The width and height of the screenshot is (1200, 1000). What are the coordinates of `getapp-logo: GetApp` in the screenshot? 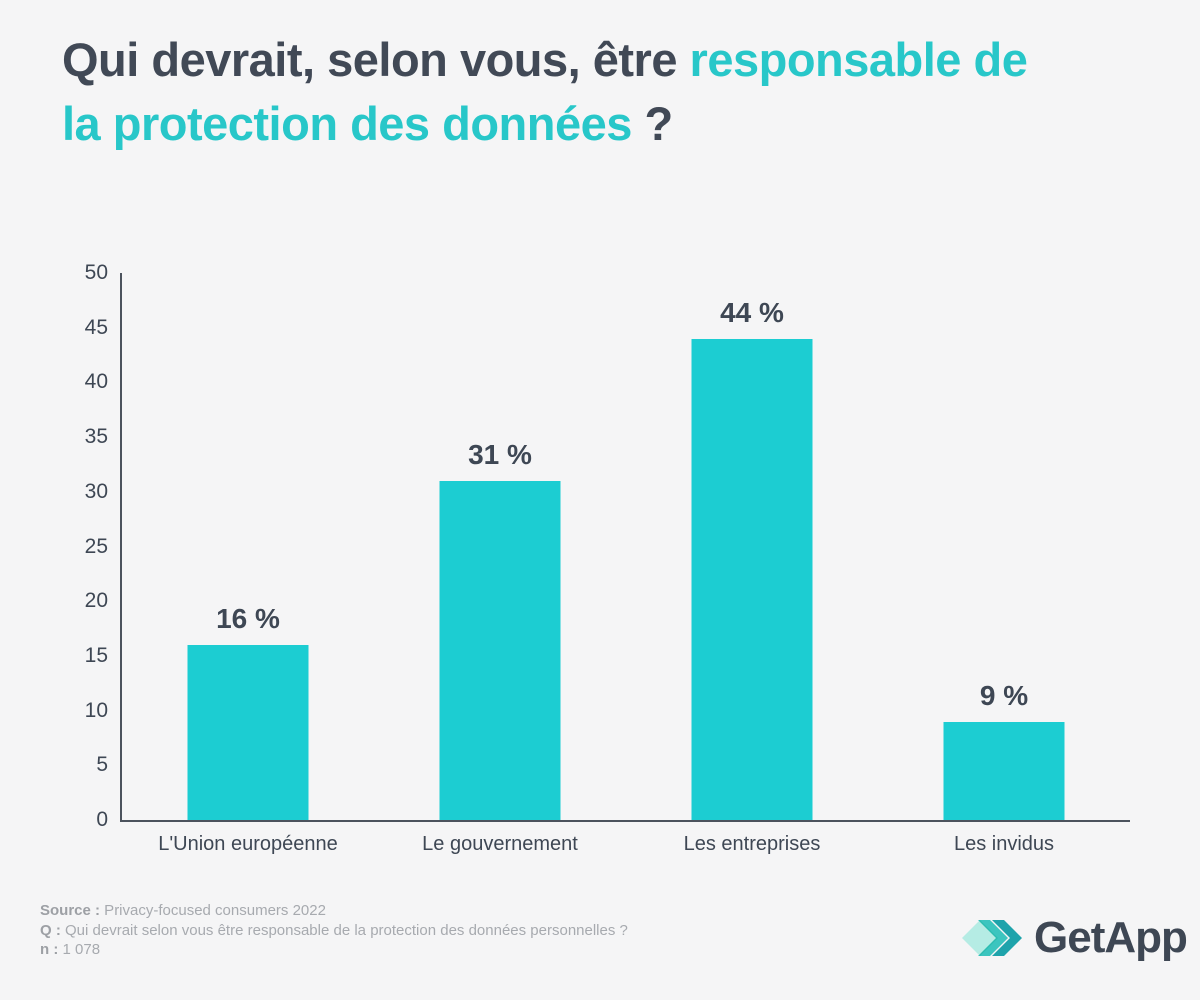 It's located at (1073, 938).